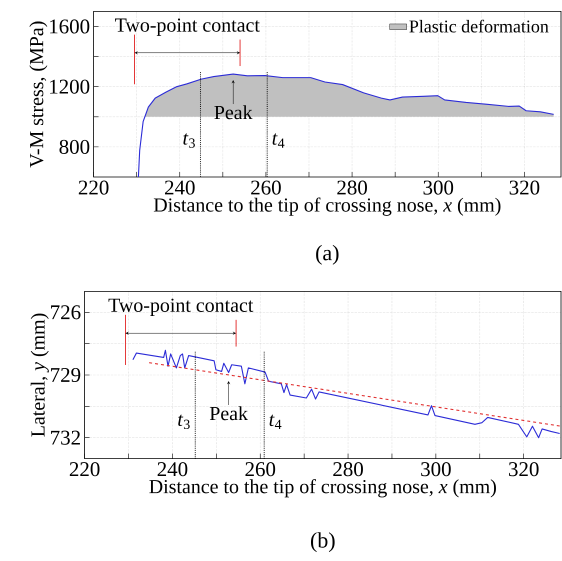  I want to click on y-tick-label: 729, so click(65, 375).